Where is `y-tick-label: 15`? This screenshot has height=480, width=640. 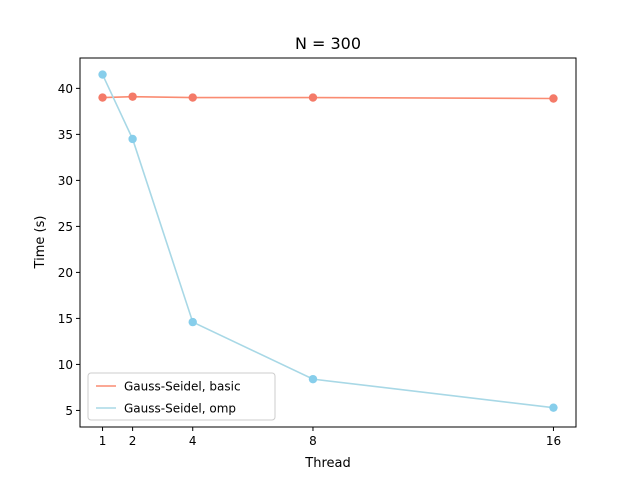 y-tick-label: 15 is located at coordinates (65, 319).